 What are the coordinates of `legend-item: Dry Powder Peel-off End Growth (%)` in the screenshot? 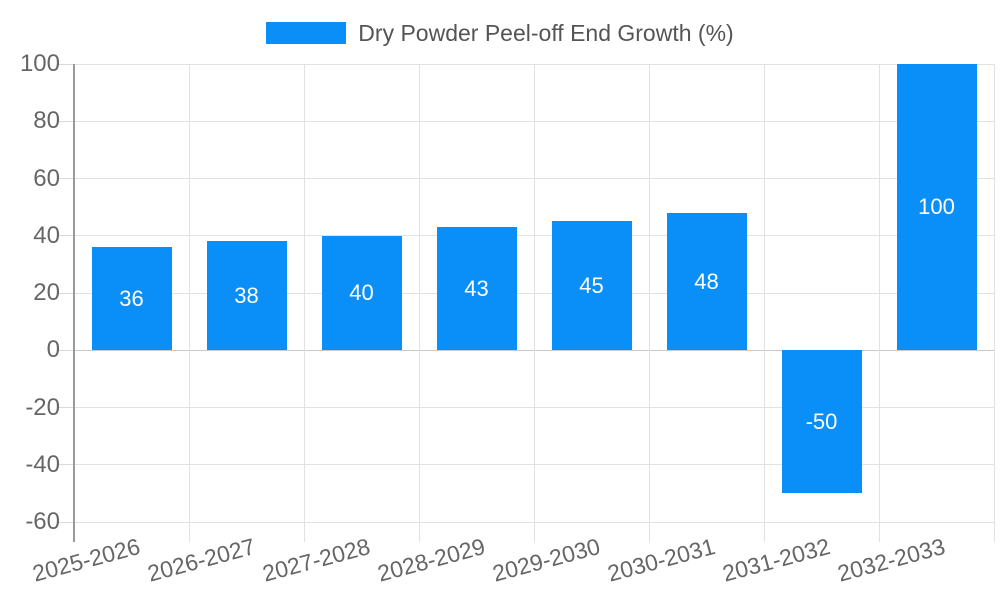 It's located at (500, 33).